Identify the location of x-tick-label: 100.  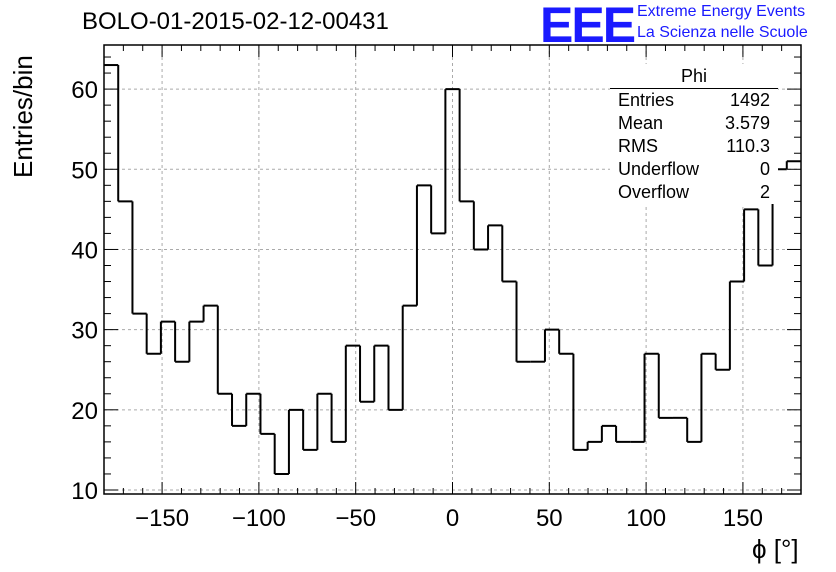
(646, 518).